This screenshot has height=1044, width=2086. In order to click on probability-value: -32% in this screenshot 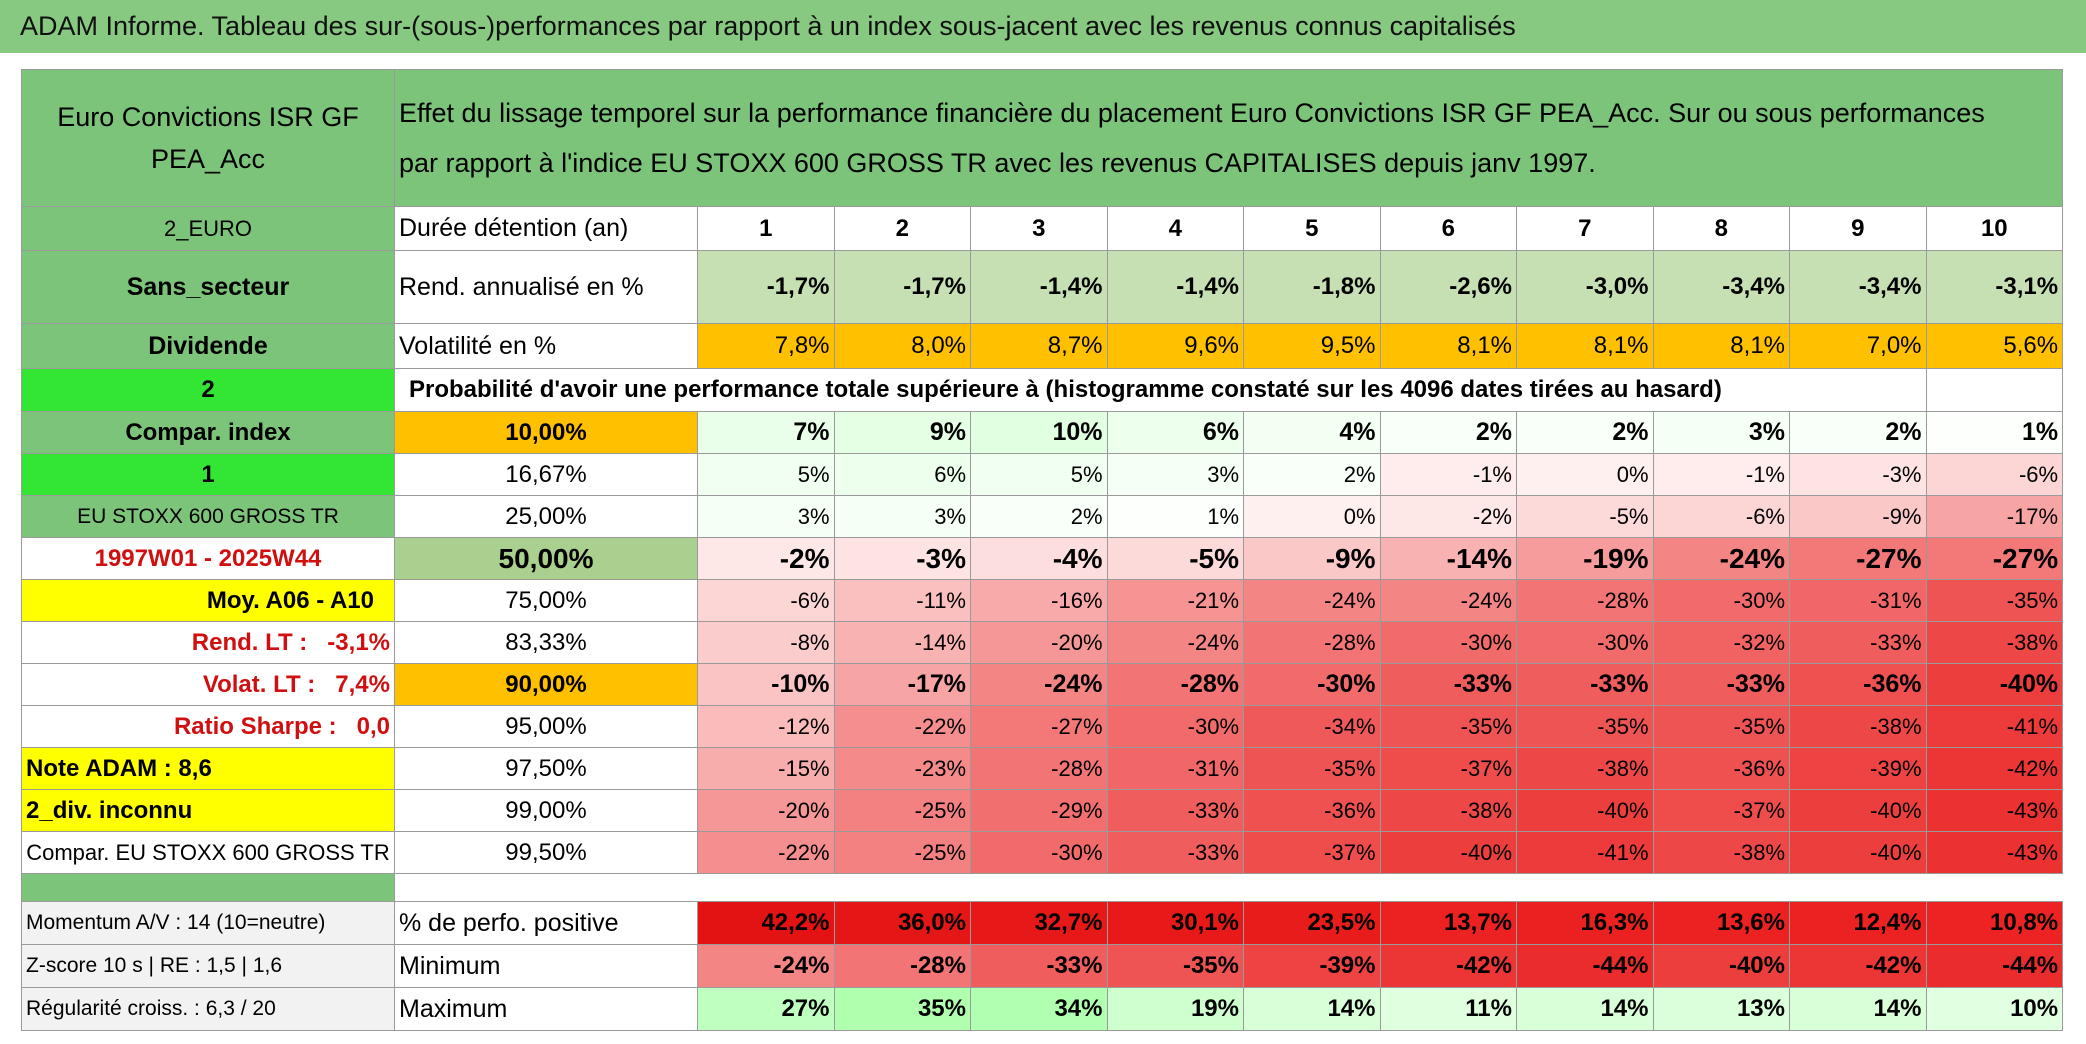, I will do `click(1721, 642)`.